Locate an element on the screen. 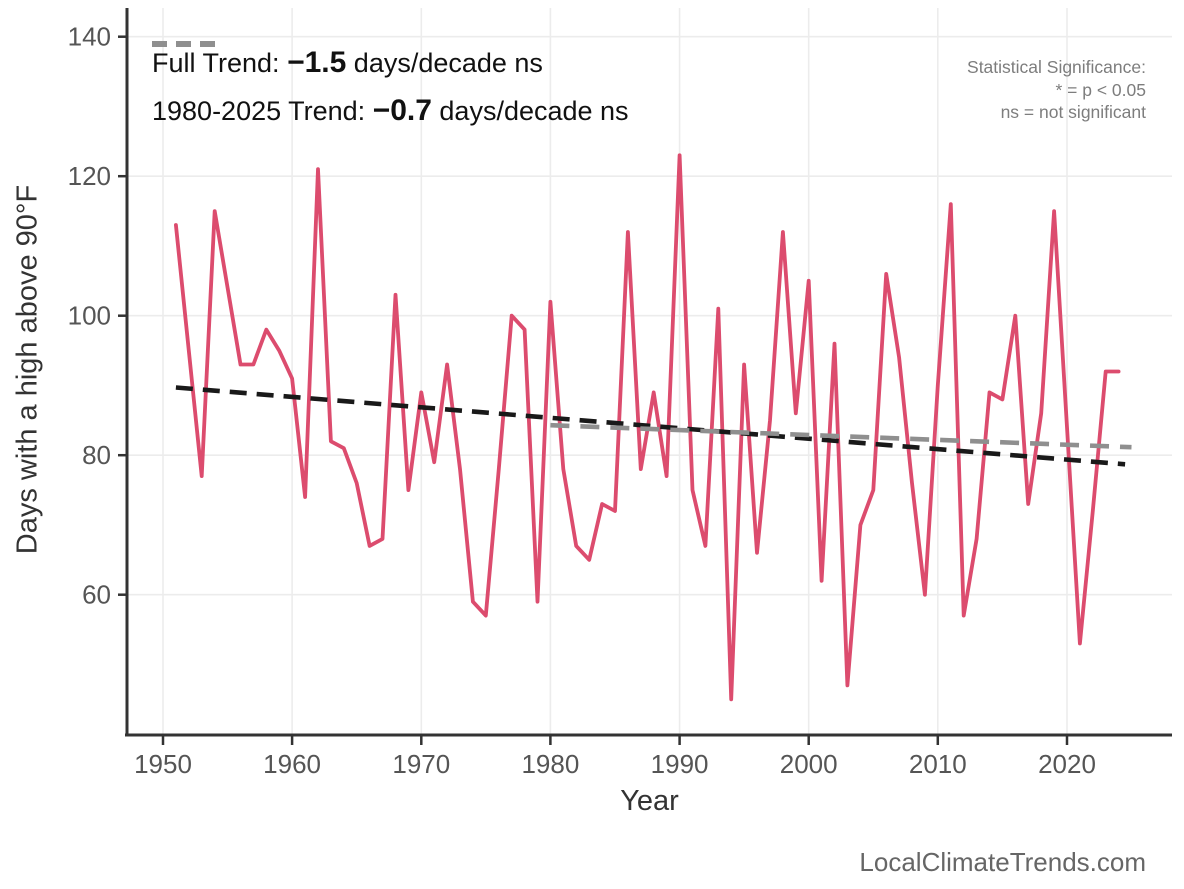  x-tick-label: 2000 is located at coordinates (809, 764).